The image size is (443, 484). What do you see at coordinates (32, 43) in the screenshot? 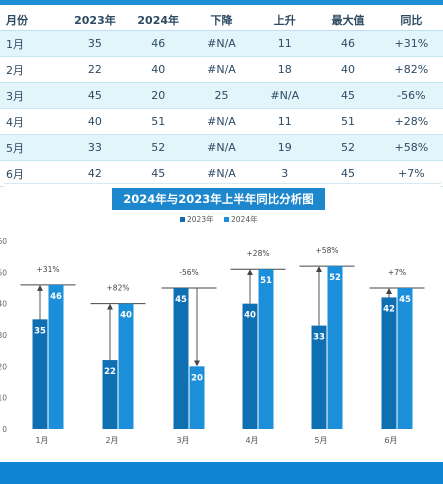
I see `cell: 1月` at bounding box center [32, 43].